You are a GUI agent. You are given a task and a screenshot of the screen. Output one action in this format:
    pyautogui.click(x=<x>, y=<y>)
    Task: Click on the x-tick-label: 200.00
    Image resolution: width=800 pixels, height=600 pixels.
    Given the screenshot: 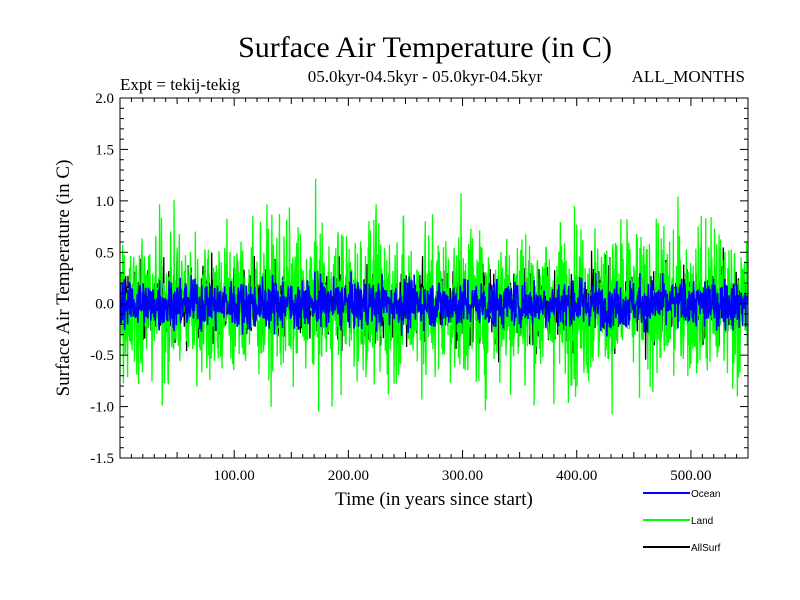 What is the action you would take?
    pyautogui.click(x=348, y=476)
    